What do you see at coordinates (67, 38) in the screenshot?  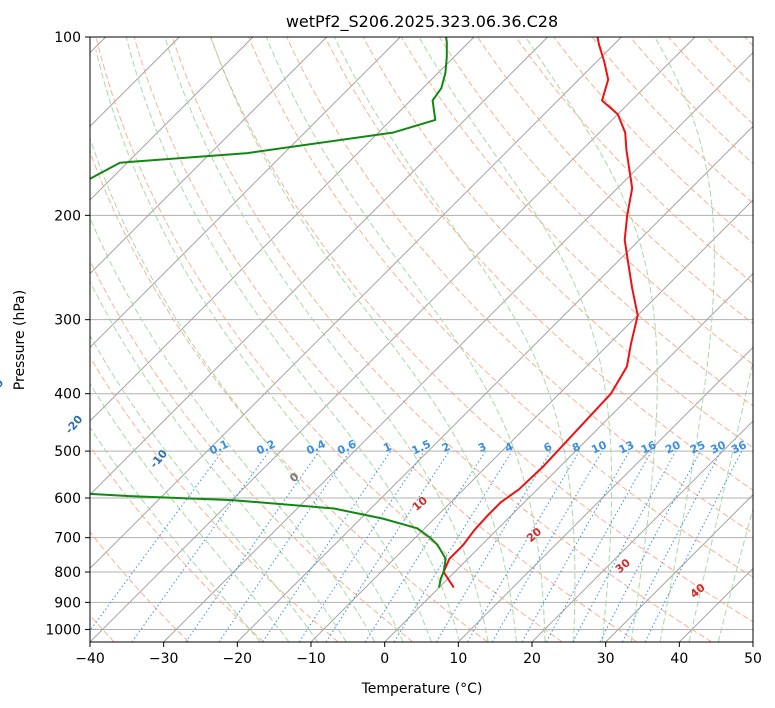 I see `y-tick-label: 100` at bounding box center [67, 38].